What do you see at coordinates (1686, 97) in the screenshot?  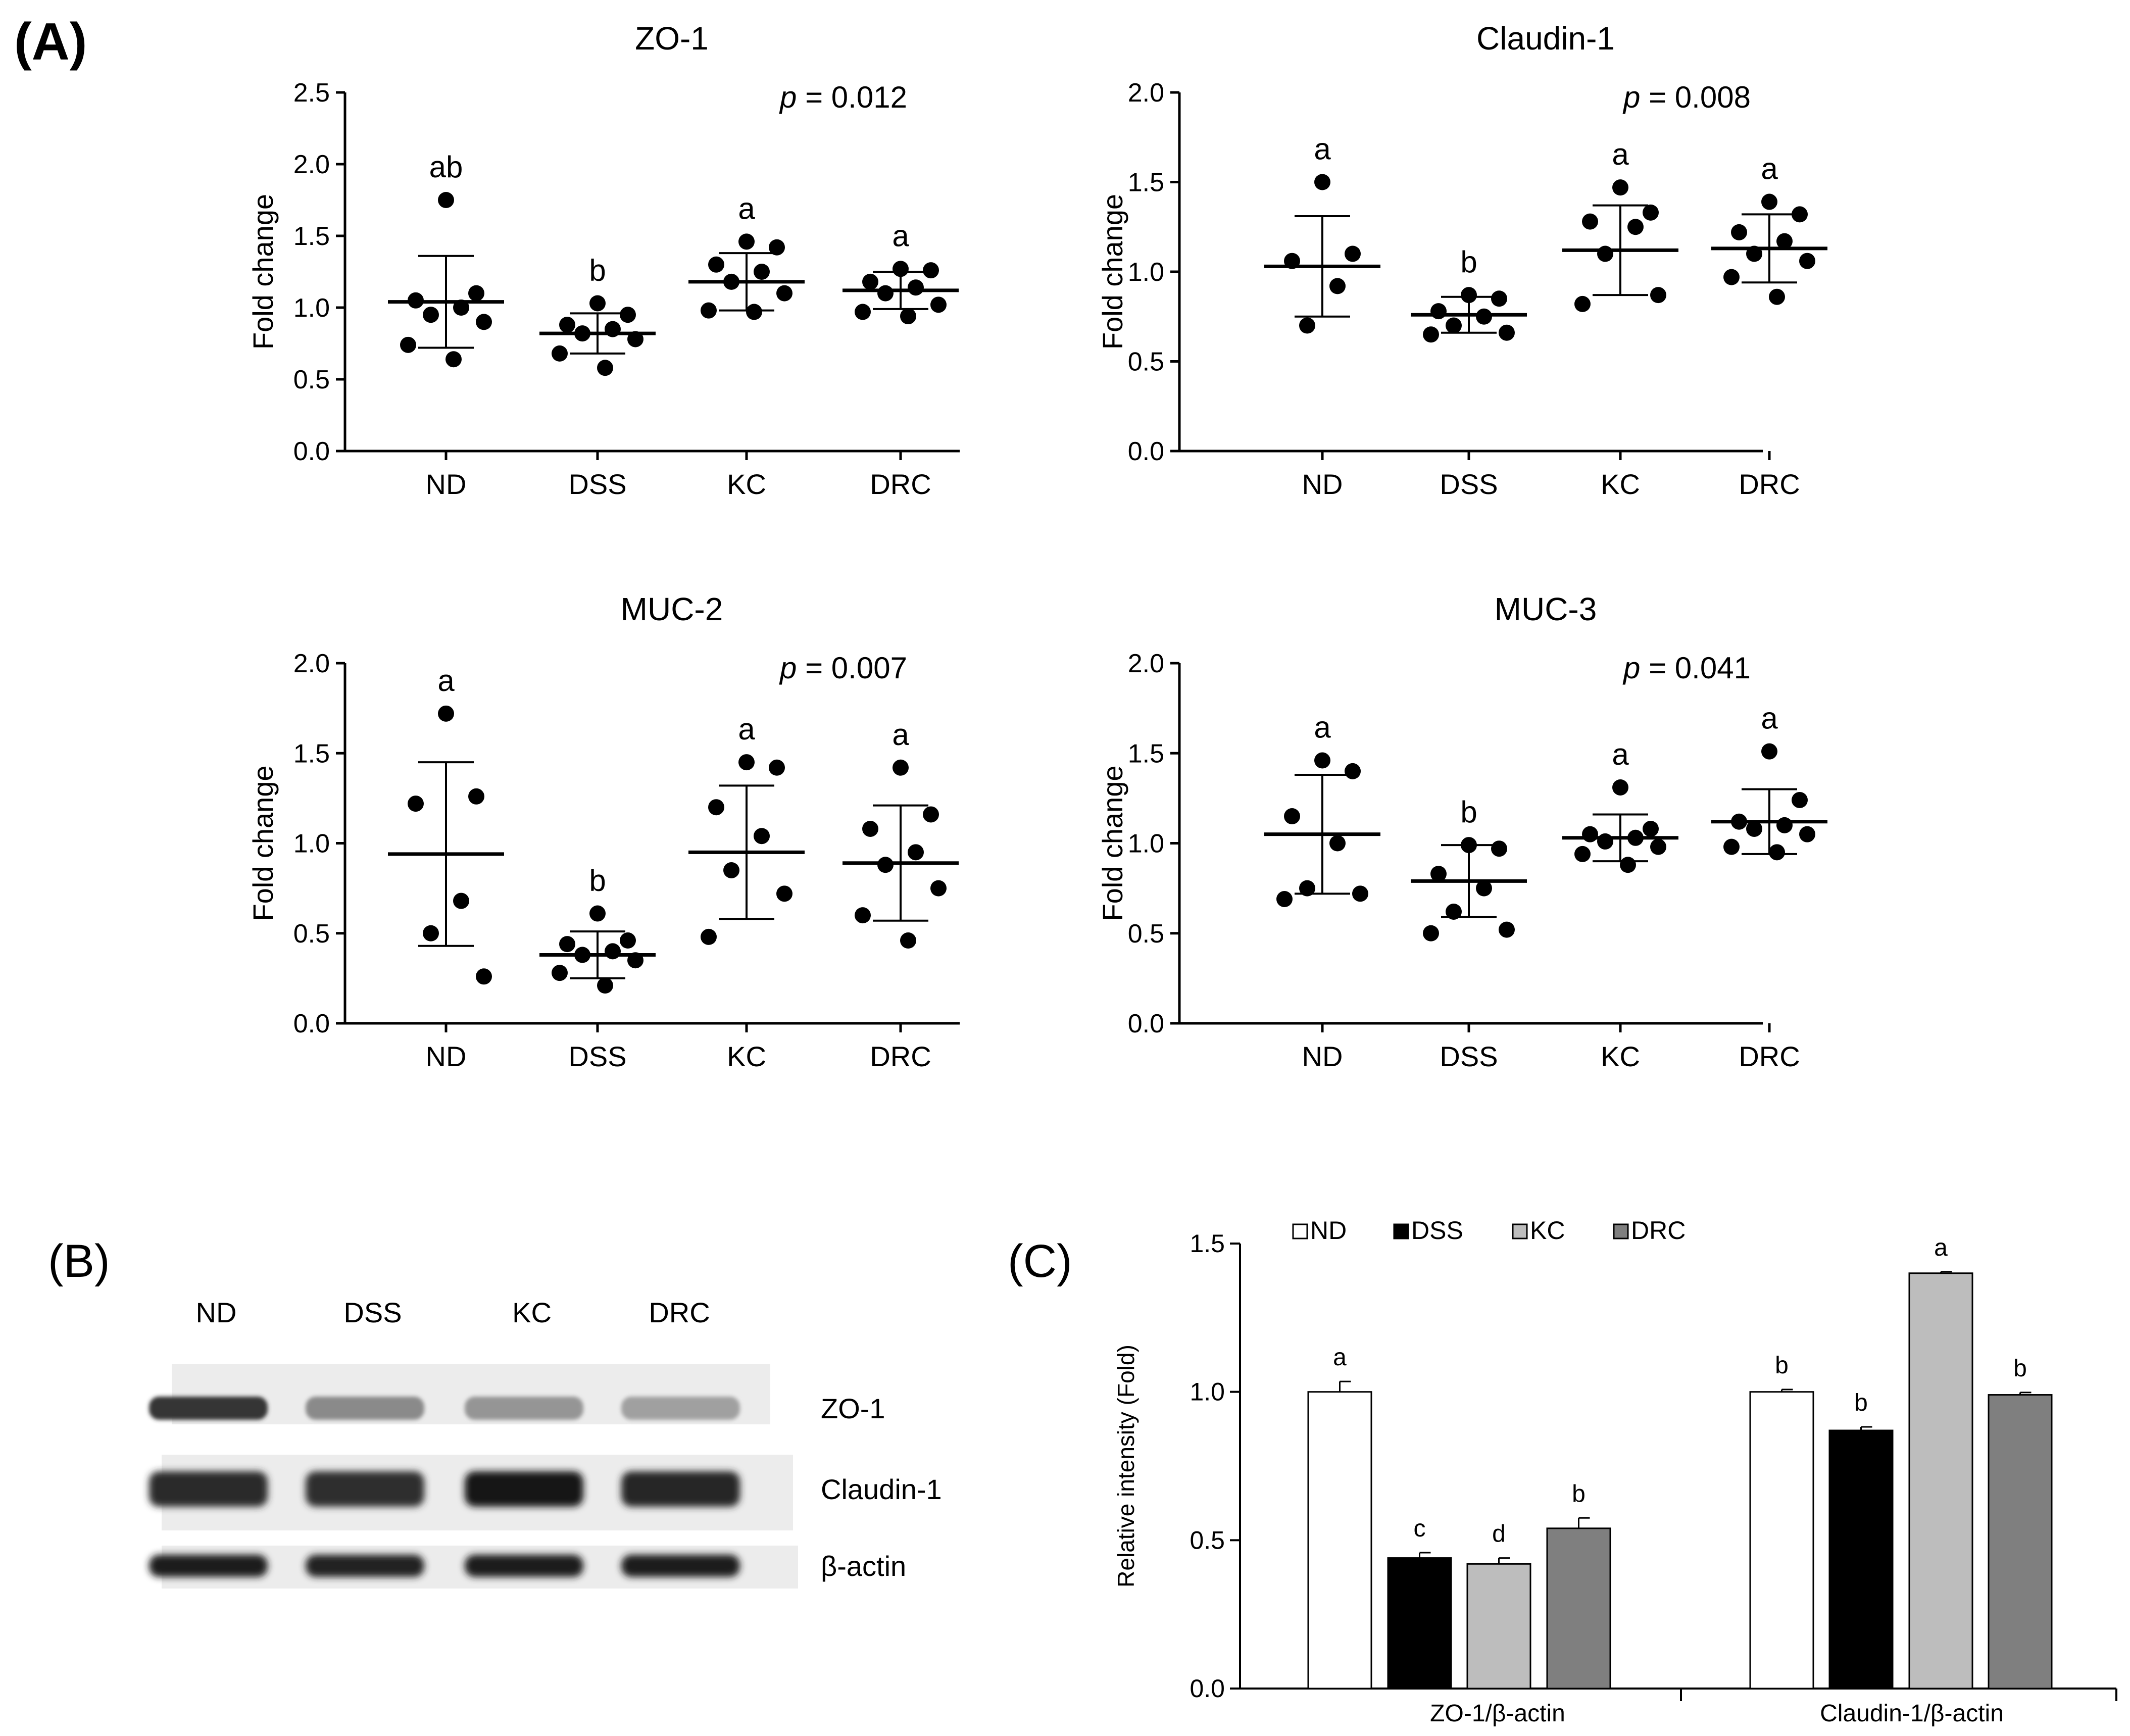 I see `p-value-label: p = 0.008` at bounding box center [1686, 97].